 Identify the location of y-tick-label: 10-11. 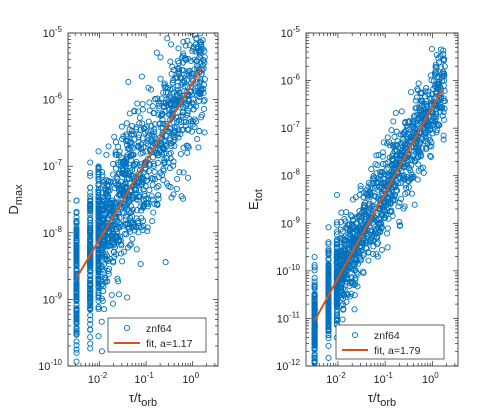
(289, 317).